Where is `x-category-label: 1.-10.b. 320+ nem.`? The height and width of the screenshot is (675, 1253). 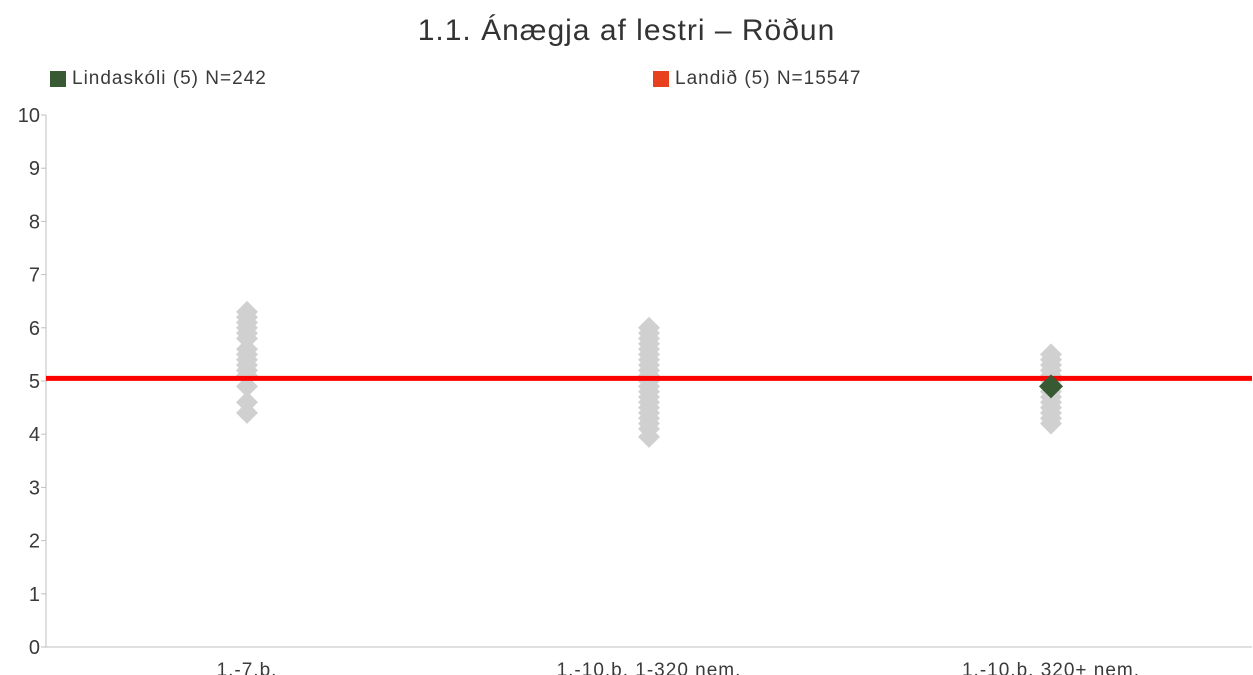 x-category-label: 1.-10.b. 320+ nem. is located at coordinates (1051, 667).